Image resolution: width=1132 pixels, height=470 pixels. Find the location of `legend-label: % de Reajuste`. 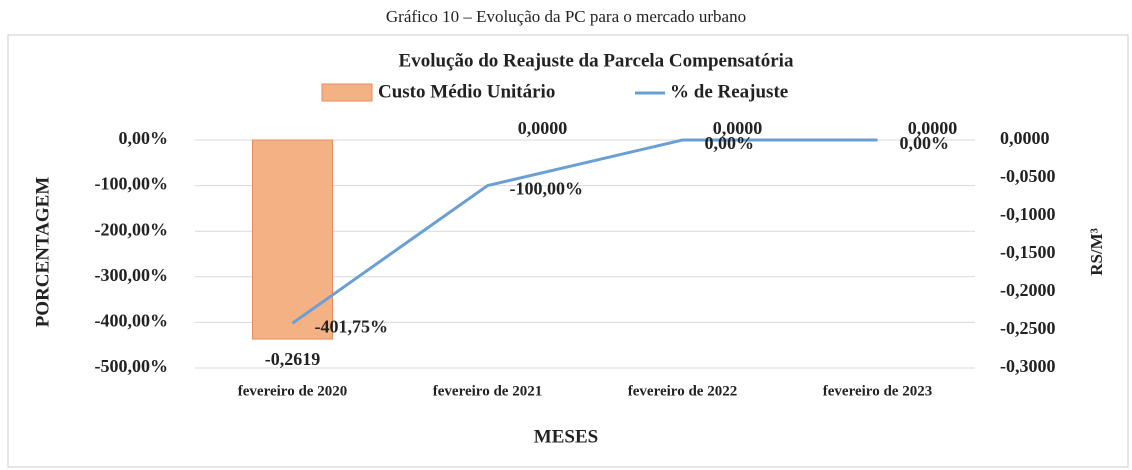

legend-label: % de Reajuste is located at coordinates (729, 91).